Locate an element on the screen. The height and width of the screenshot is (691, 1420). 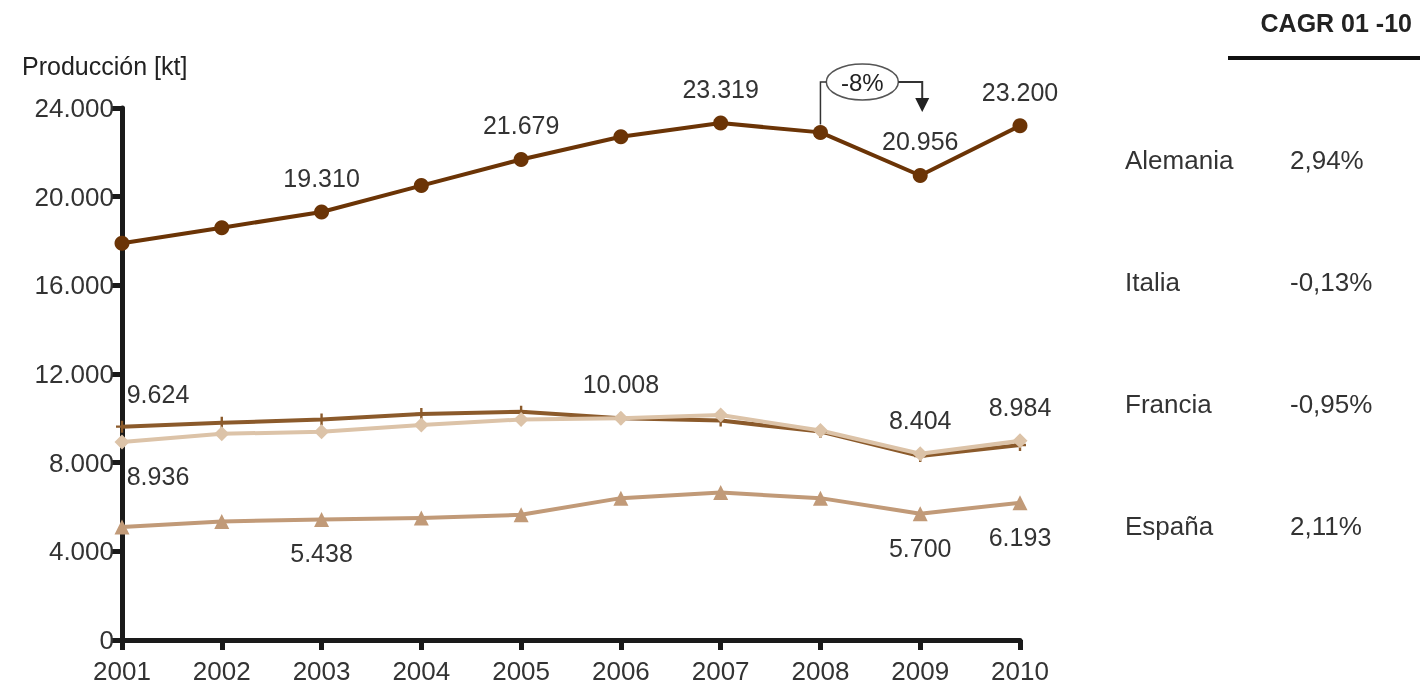
data-label: 9.624 is located at coordinates (158, 394).